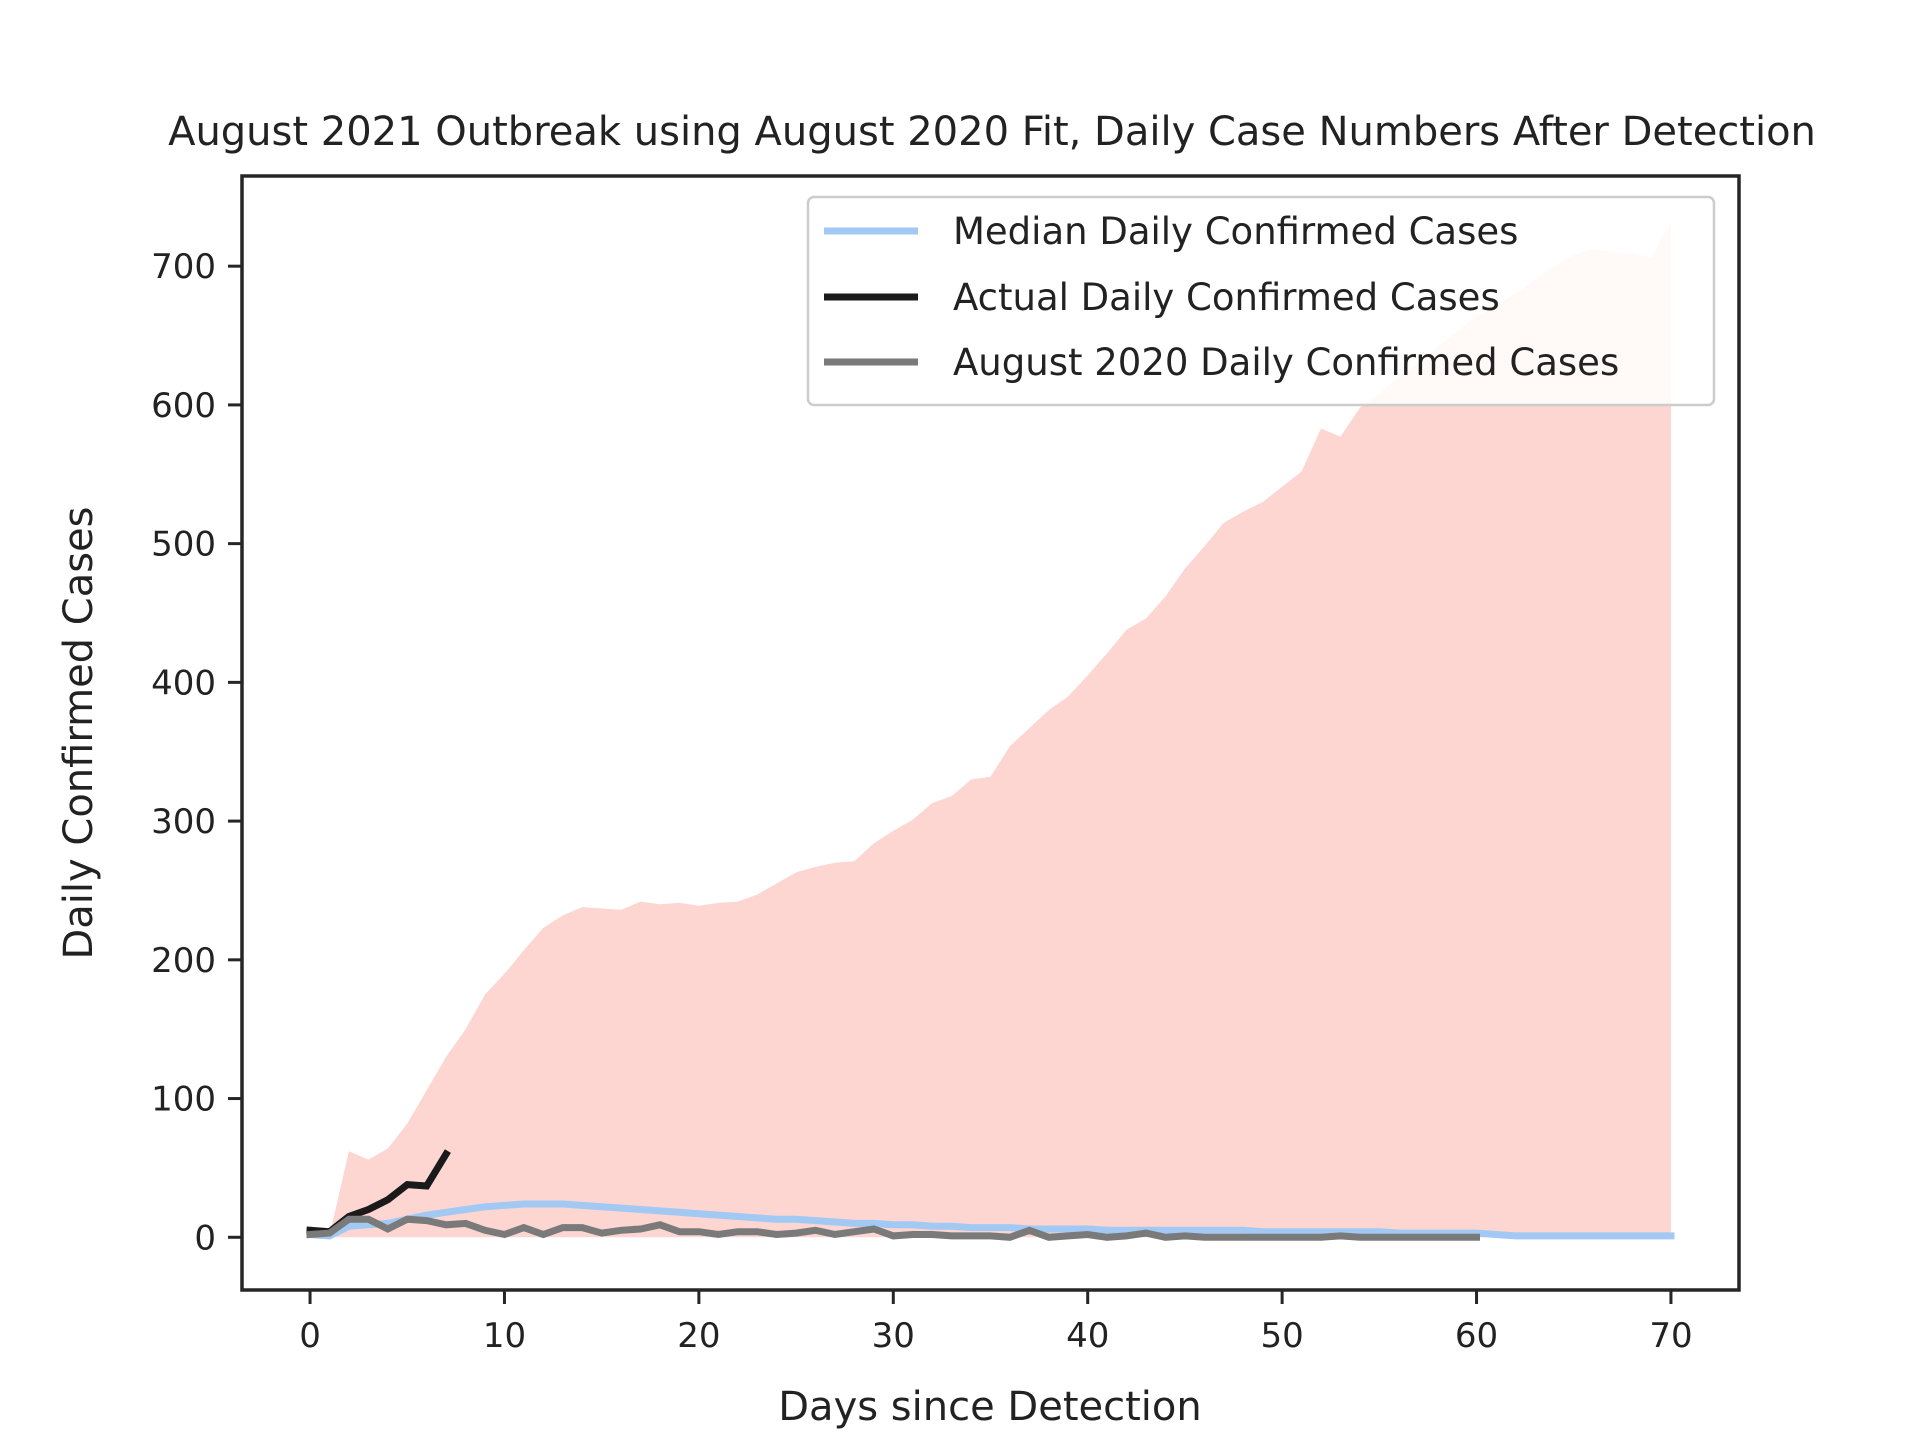 Image resolution: width=1920 pixels, height=1440 pixels. I want to click on series-line-august-2020, so click(893, 1228).